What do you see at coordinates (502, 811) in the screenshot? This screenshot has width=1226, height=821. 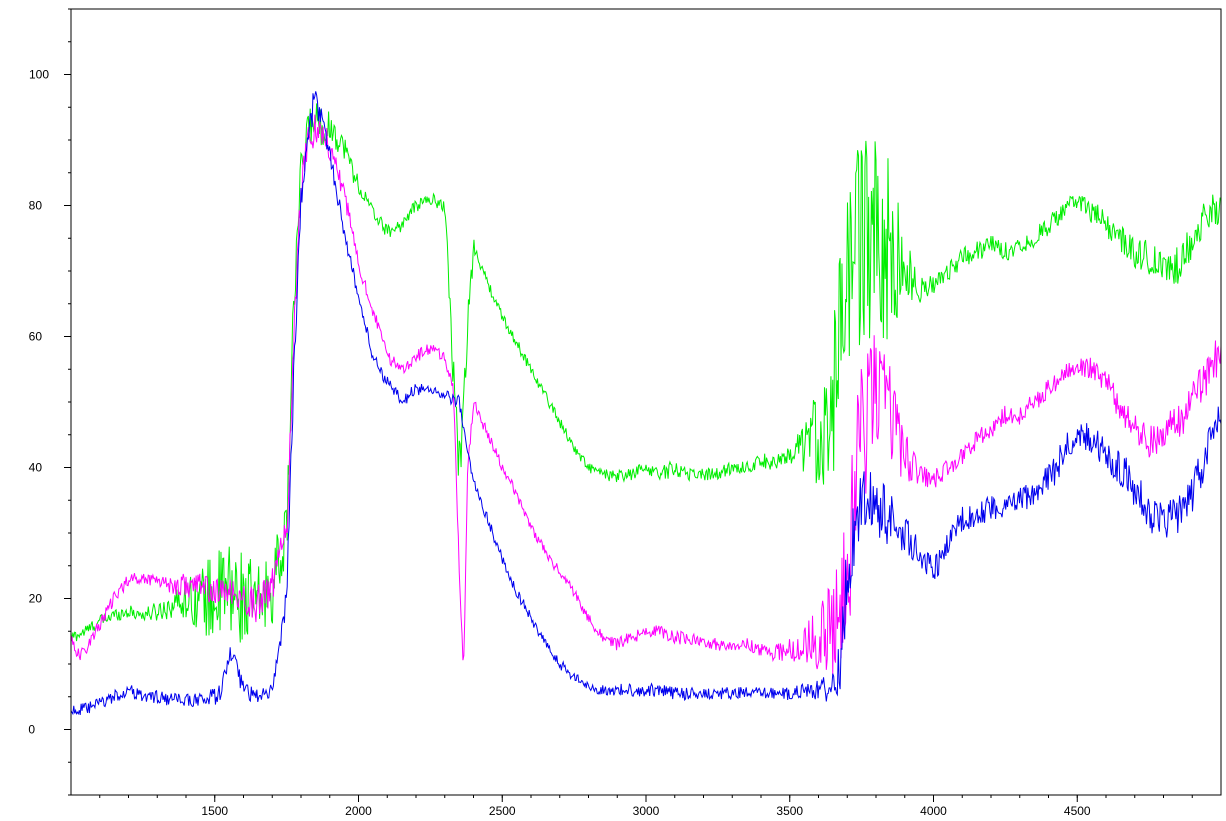 I see `x-tick-label: 2500` at bounding box center [502, 811].